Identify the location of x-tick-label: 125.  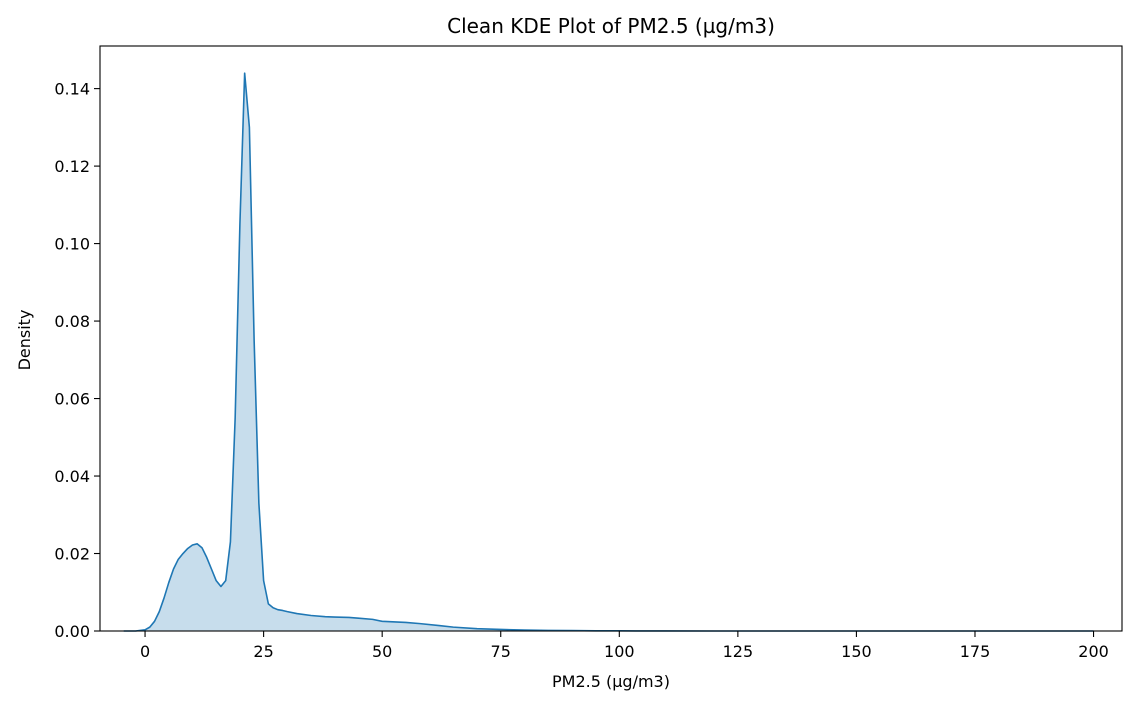
(738, 651).